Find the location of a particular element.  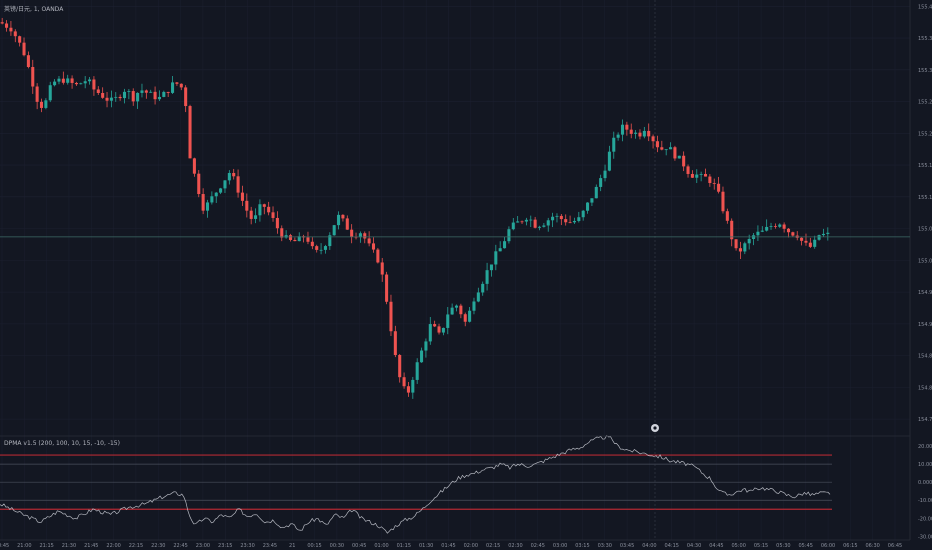

settings-icon is located at coordinates (655, 428).